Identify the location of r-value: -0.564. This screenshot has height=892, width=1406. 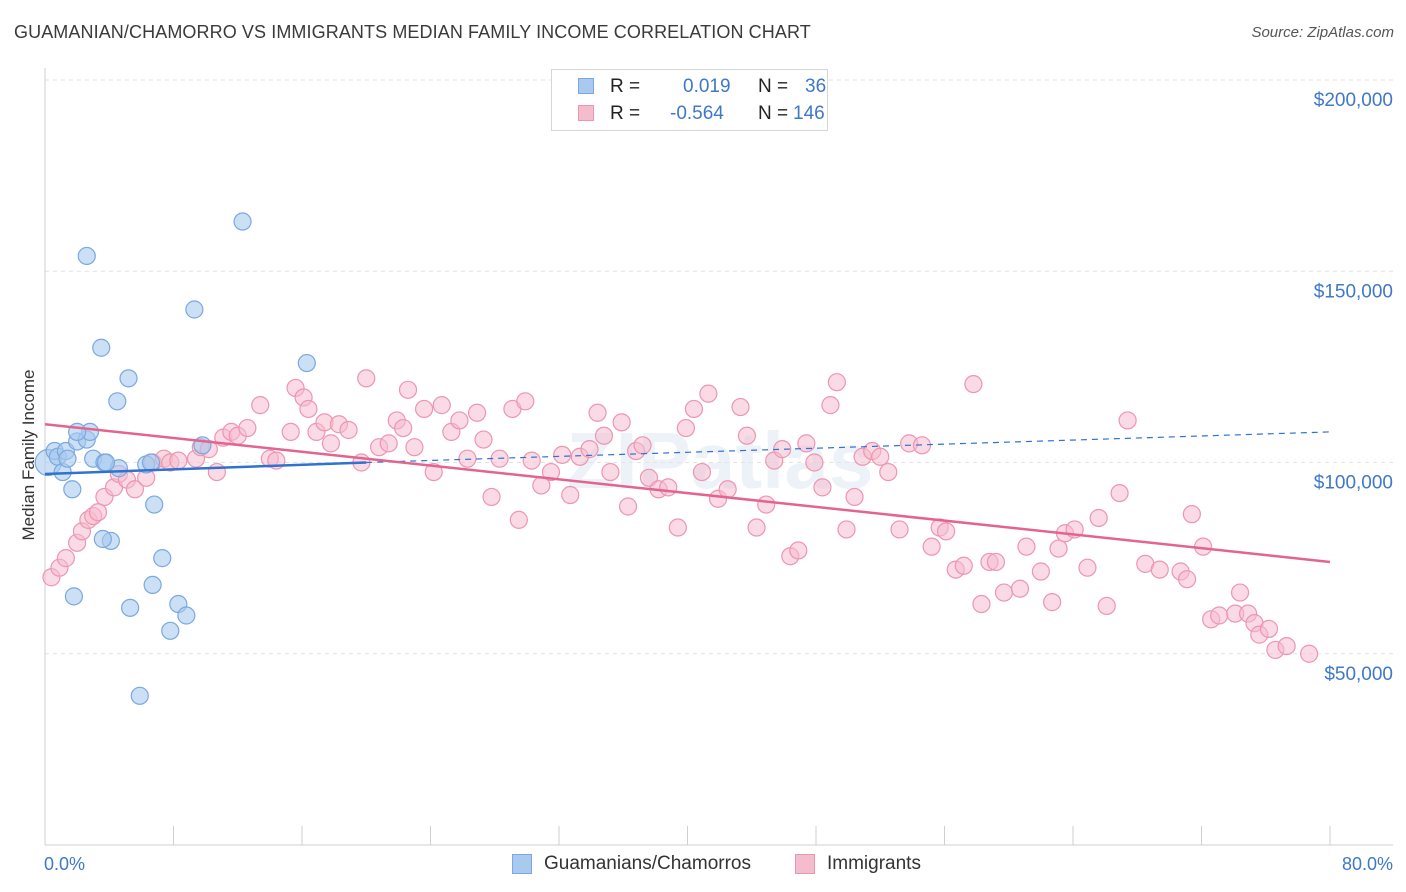
(697, 113).